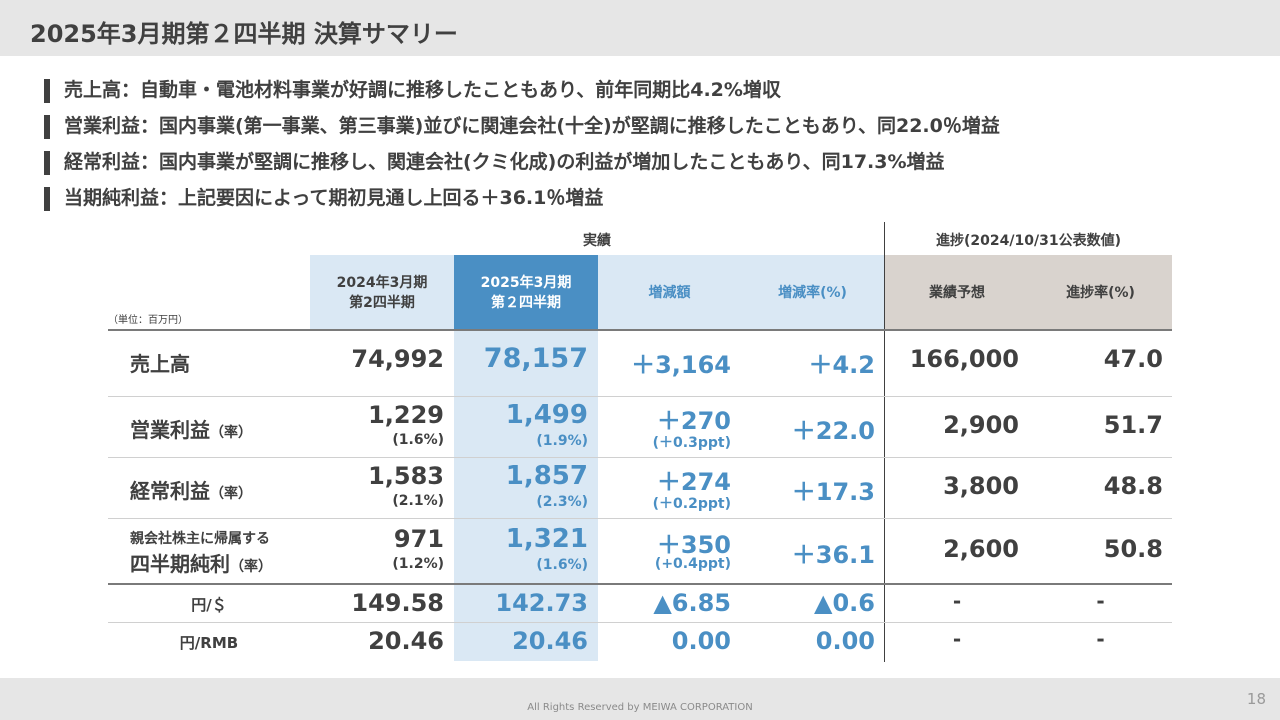  What do you see at coordinates (841, 365) in the screenshot?
I see `value-rate: ＋4.2` at bounding box center [841, 365].